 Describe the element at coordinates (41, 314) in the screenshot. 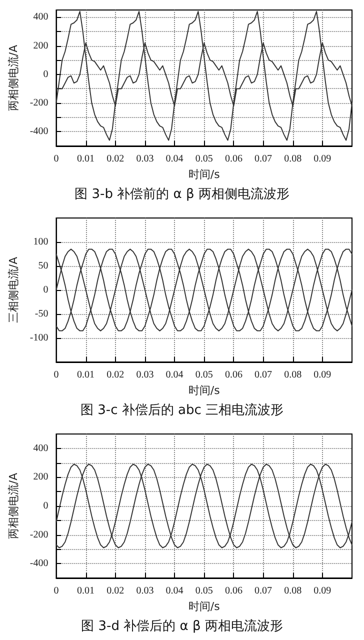

I see `y-tick-label: -50` at that location.